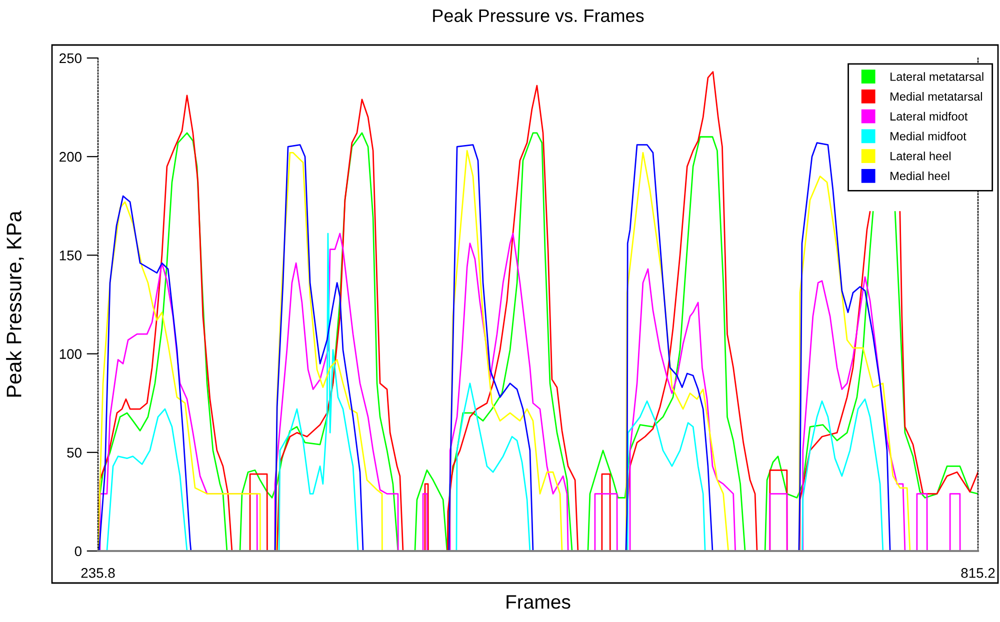  I want to click on y-tick-label: 100, so click(71, 354).